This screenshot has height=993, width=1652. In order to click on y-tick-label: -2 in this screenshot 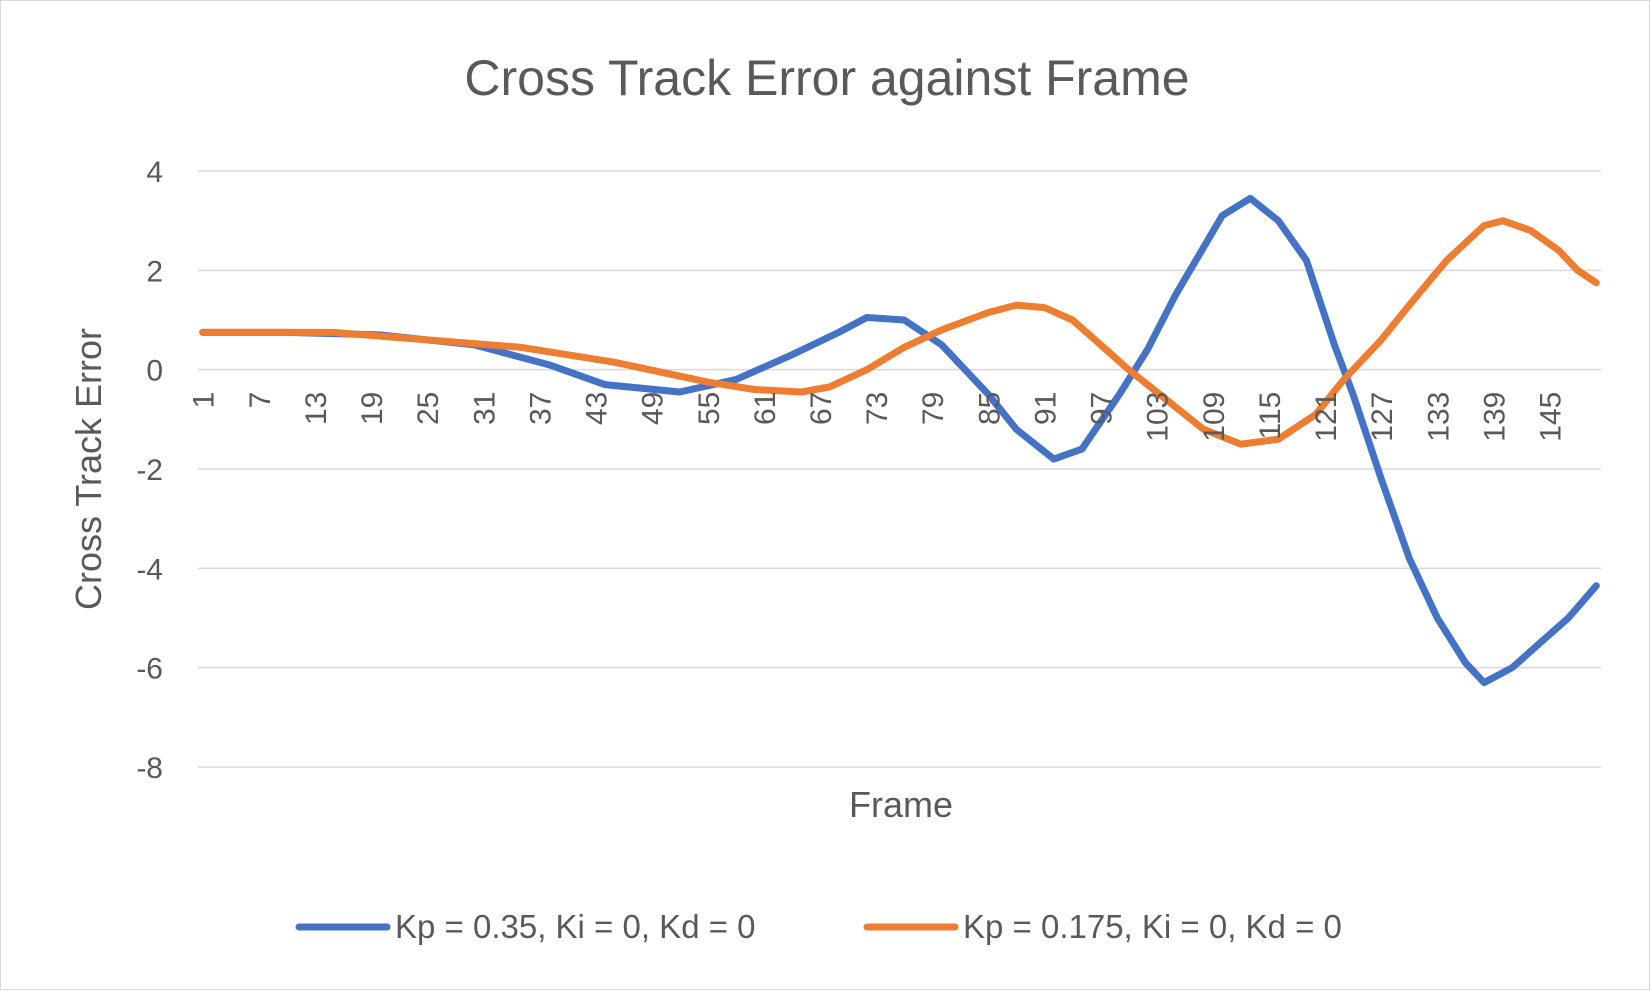, I will do `click(149, 470)`.